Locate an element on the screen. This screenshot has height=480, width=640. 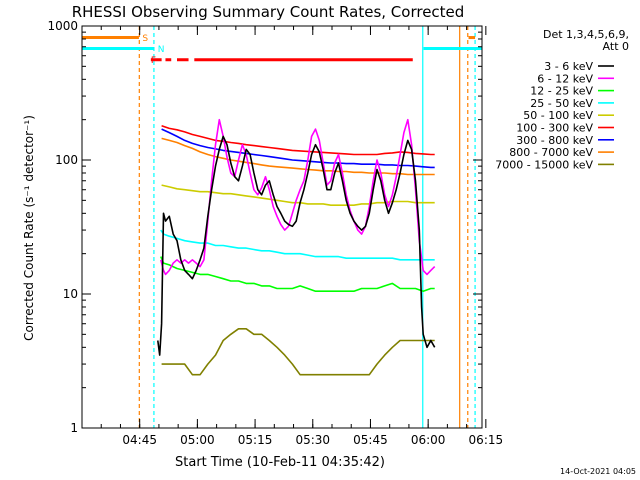
x-tick-label: 04:45 is located at coordinates (139, 440).